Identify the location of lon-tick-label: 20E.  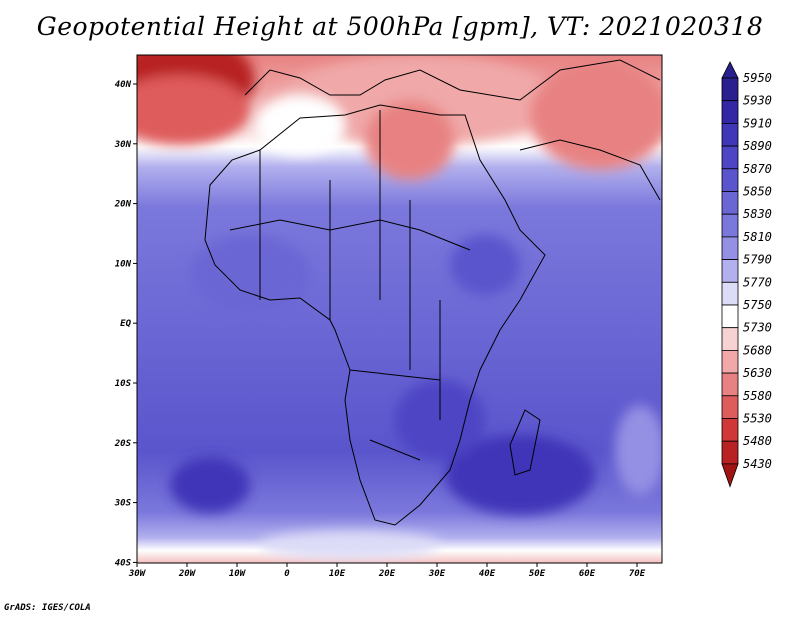
(387, 574).